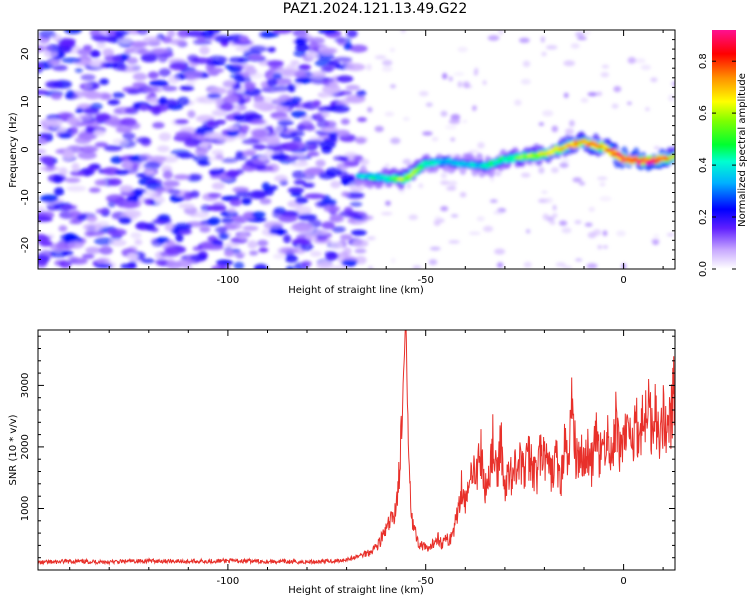 This screenshot has width=750, height=600. I want to click on colorbar-gradient, so click(724, 149).